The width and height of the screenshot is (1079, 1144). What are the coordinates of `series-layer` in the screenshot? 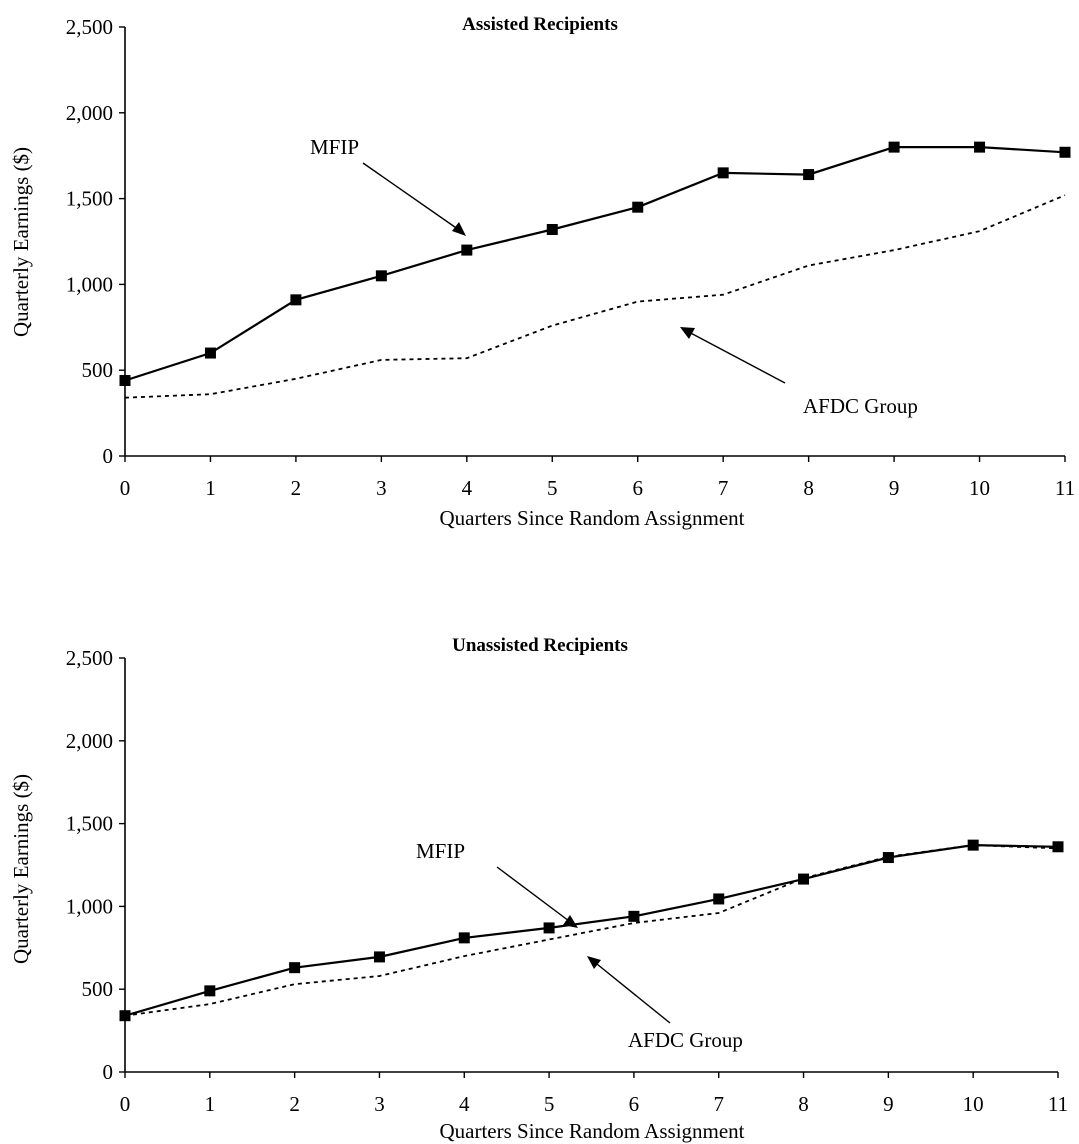 It's located at (591, 930).